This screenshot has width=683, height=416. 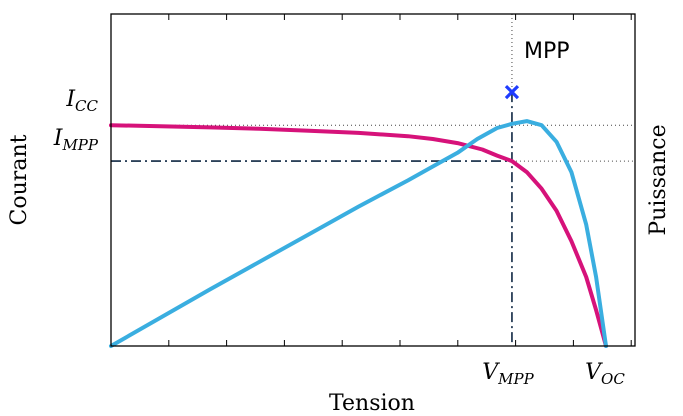 I want to click on x-tick-vmpp: VMPP, so click(x=508, y=374).